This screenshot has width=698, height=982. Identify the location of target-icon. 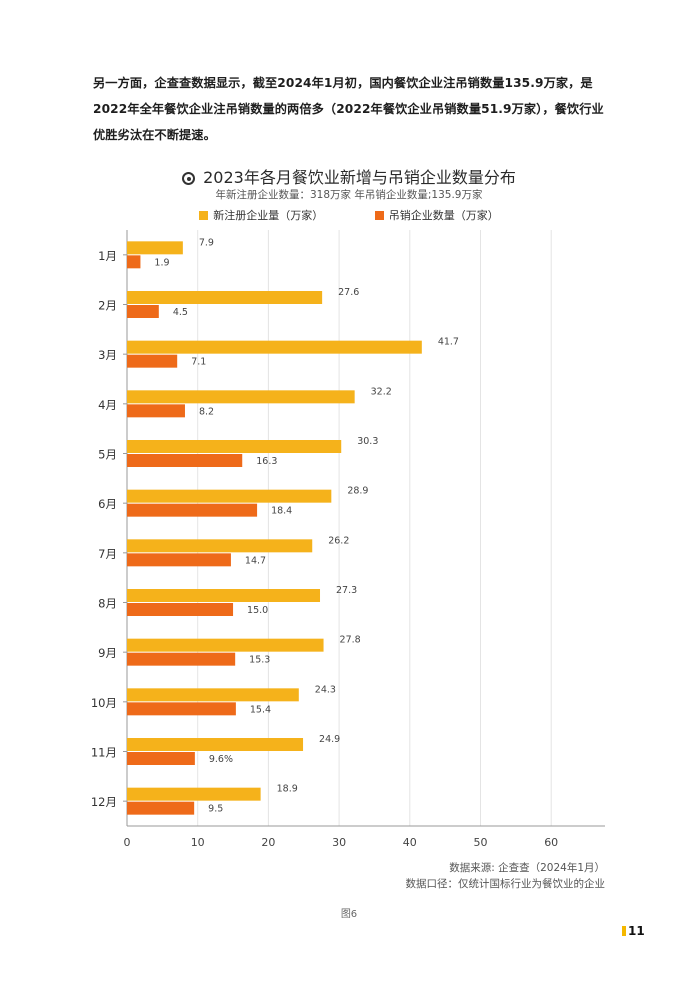
(189, 178).